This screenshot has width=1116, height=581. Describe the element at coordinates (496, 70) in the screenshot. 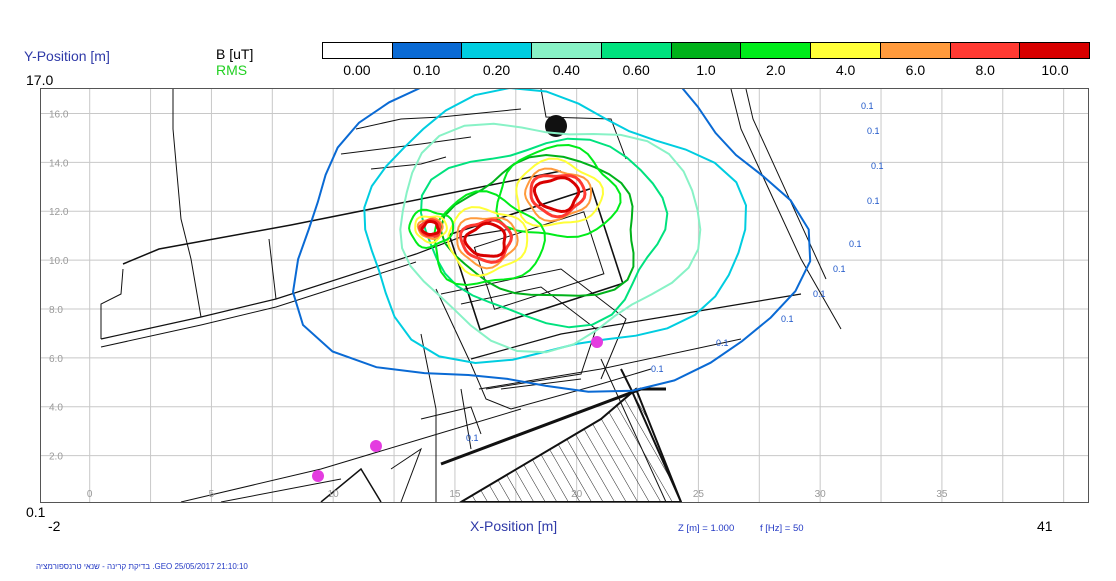

I see `legend-label: 0.20` at that location.